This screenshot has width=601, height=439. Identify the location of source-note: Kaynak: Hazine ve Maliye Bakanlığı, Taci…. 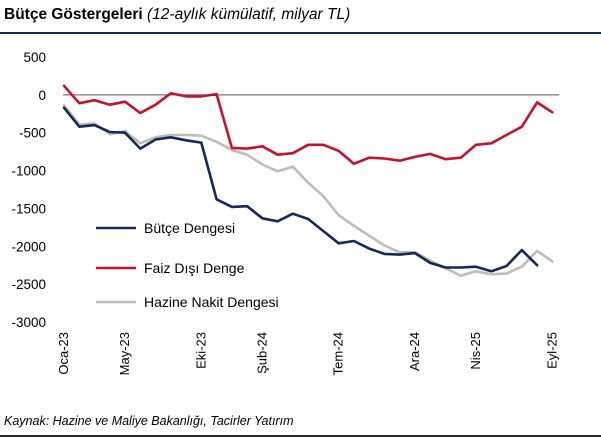
(149, 421).